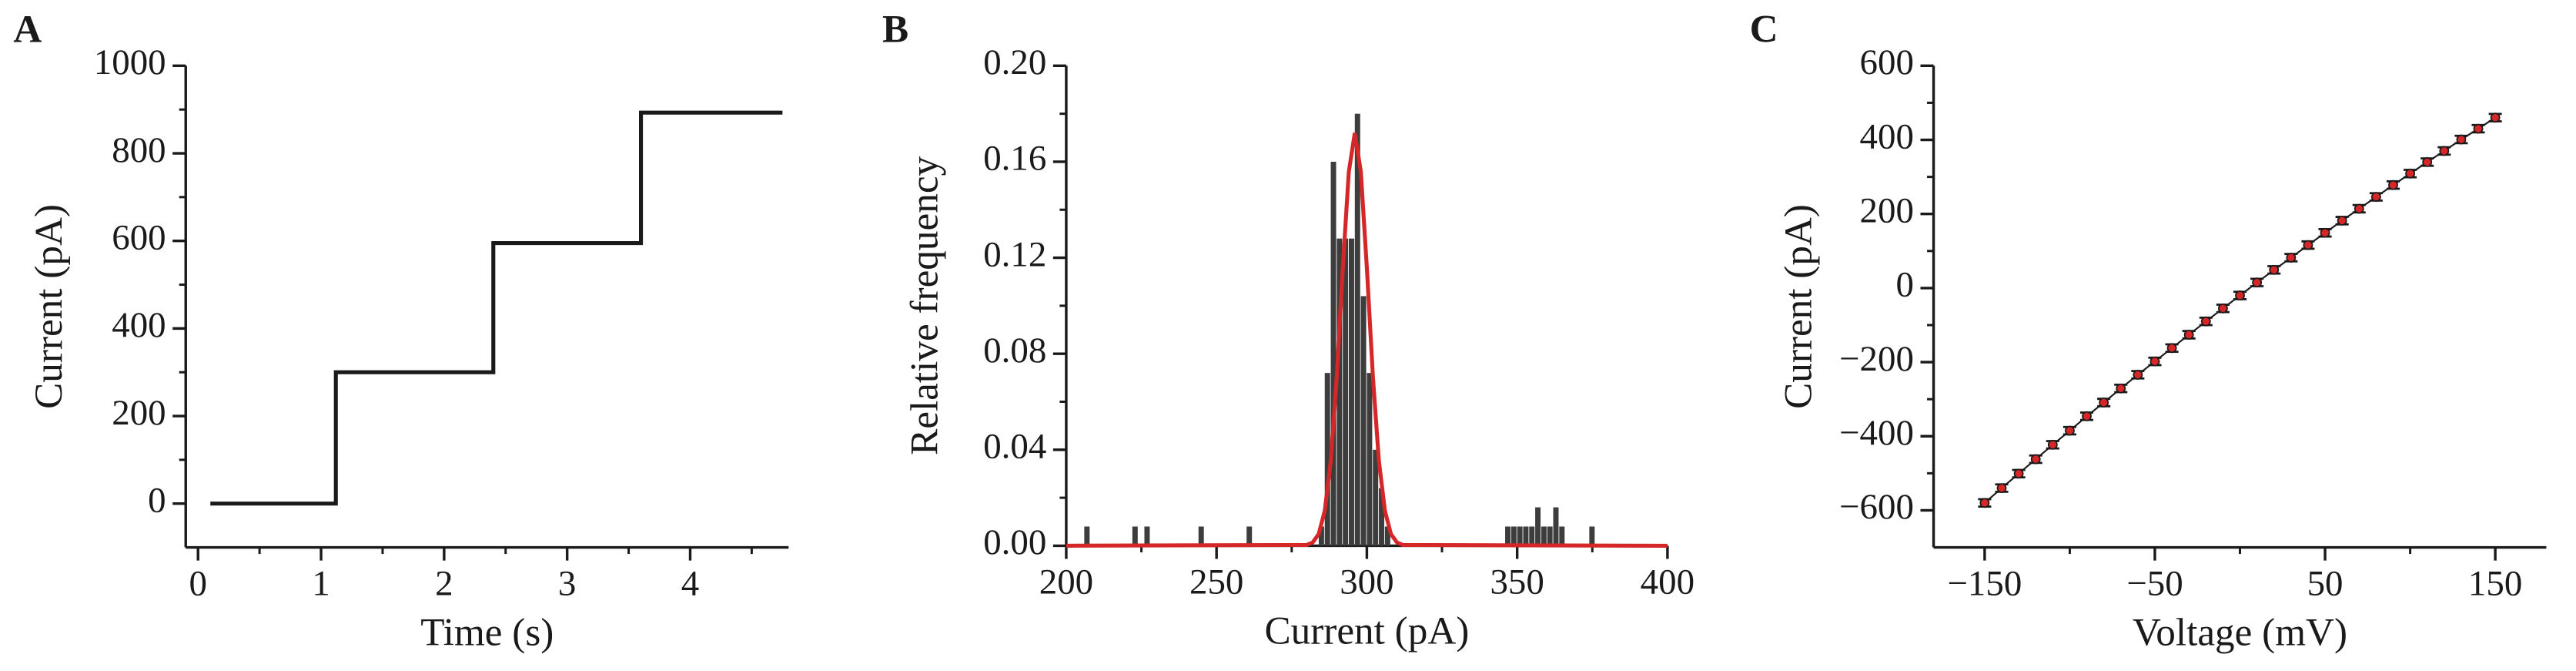 This screenshot has height=671, width=2576. I want to click on y-tick-label: 1000, so click(130, 62).